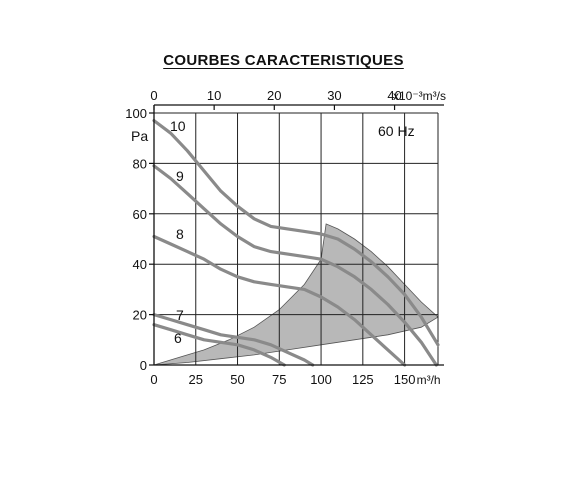 The image size is (567, 482). I want to click on curve-label-8: 8, so click(180, 234).